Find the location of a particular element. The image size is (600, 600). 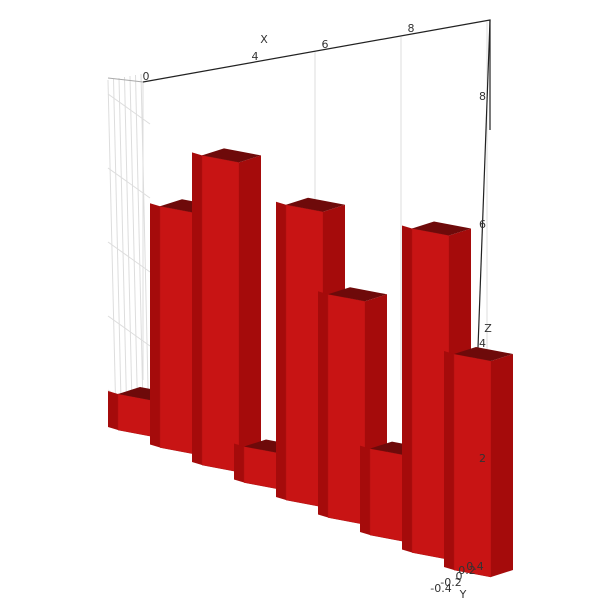

y-axis-title: Y is located at coordinates (463, 594).